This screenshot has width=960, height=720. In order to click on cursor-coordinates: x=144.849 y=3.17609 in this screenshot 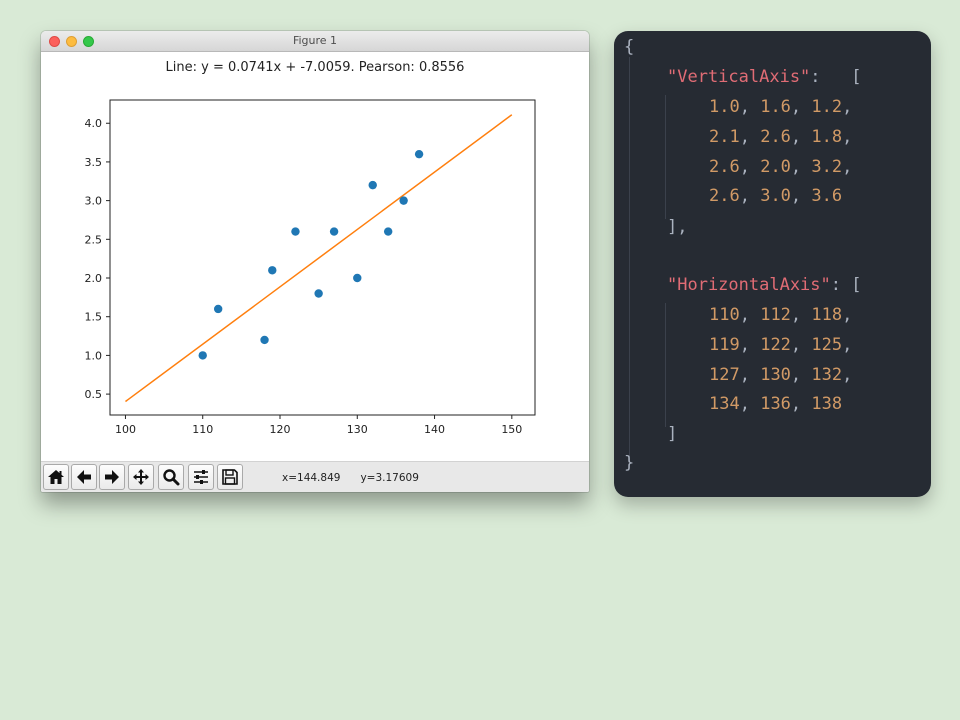, I will do `click(350, 478)`.